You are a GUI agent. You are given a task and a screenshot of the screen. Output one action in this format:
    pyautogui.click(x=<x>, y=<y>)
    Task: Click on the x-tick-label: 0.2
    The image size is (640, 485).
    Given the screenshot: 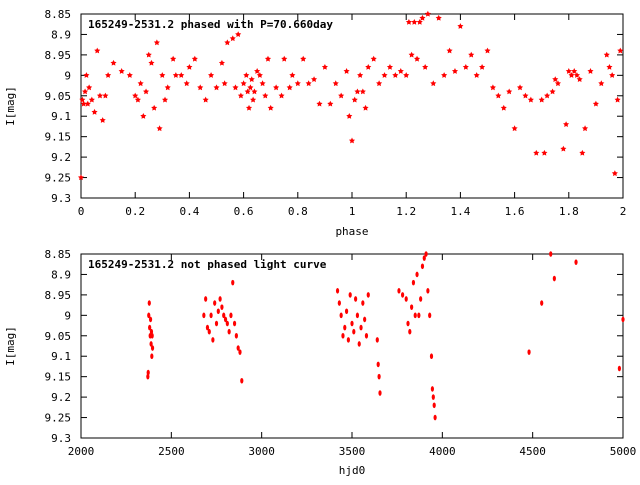 What is the action you would take?
    pyautogui.click(x=135, y=211)
    